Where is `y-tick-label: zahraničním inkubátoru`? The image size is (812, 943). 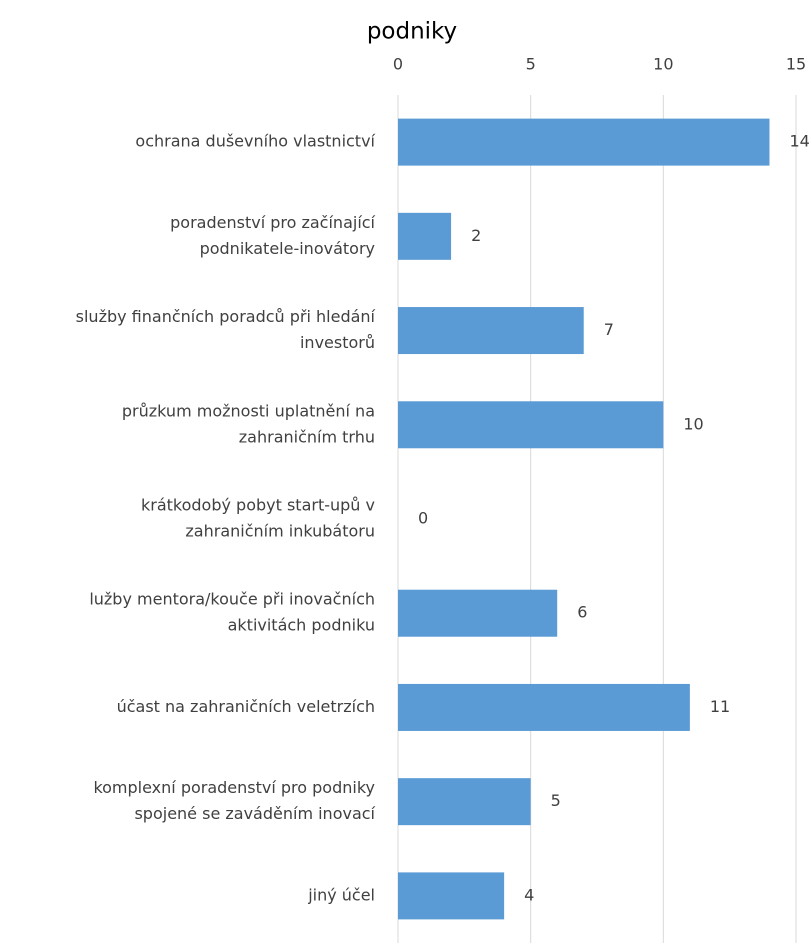 y-tick-label: zahraničním inkubátoru is located at coordinates (280, 531).